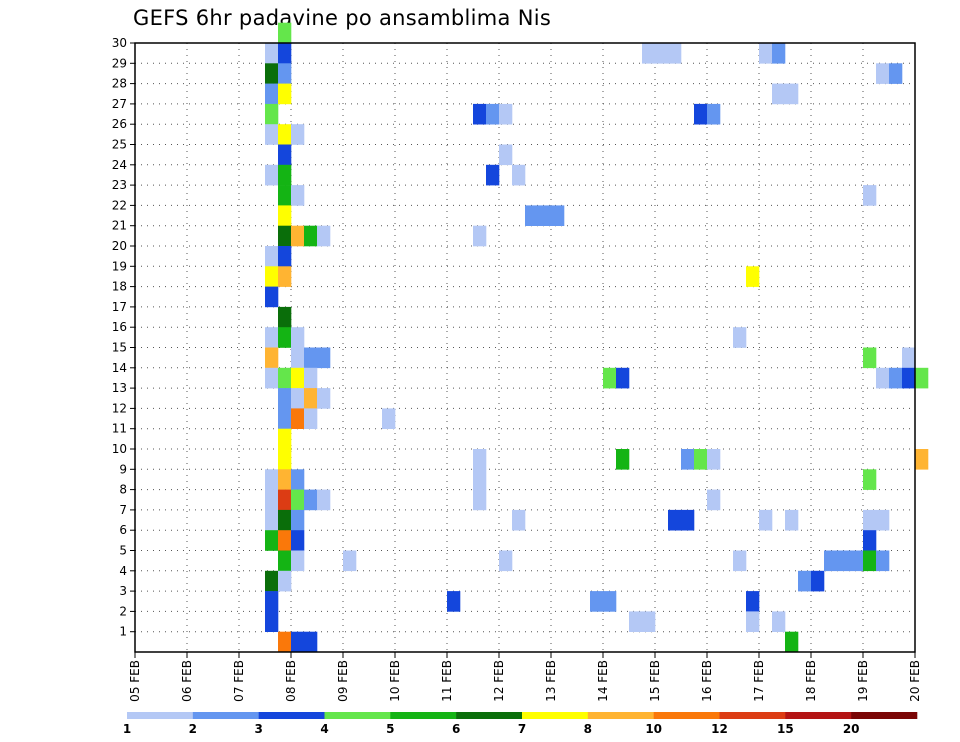  I want to click on y-tick-label: 13, so click(119, 388).